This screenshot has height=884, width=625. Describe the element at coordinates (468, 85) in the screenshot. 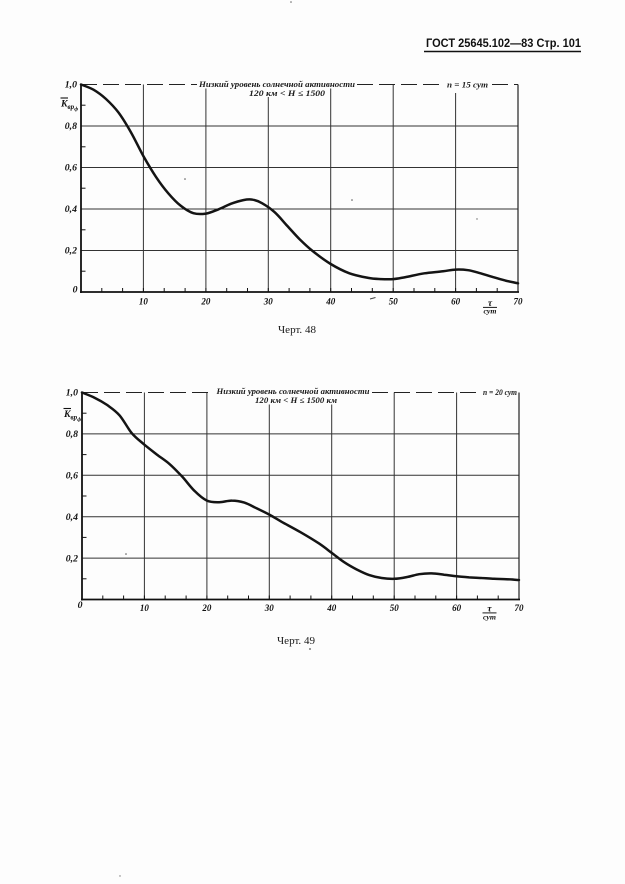

I see `svg-text: n = 15 сут` at that location.